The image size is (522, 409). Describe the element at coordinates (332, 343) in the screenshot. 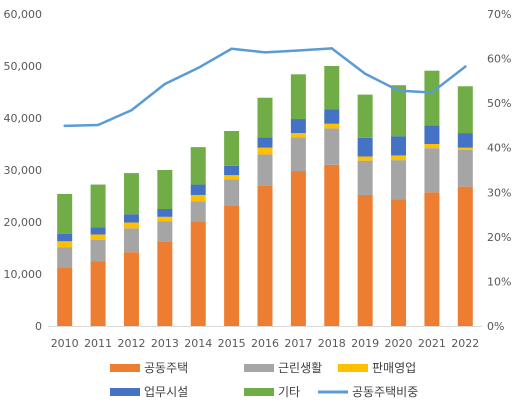

I see `x-tick-label: 2018` at that location.